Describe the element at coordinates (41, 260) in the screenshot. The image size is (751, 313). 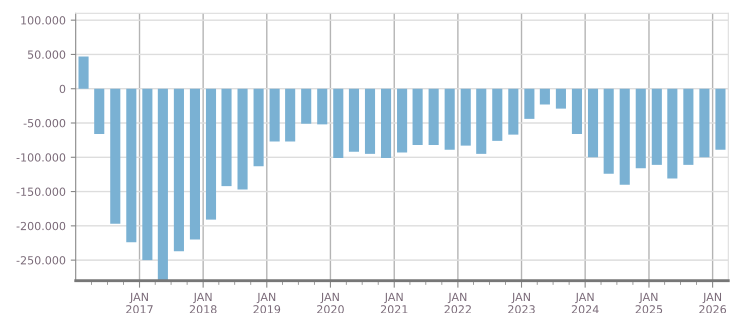
I see `y-tick-label: -250.000` at that location.